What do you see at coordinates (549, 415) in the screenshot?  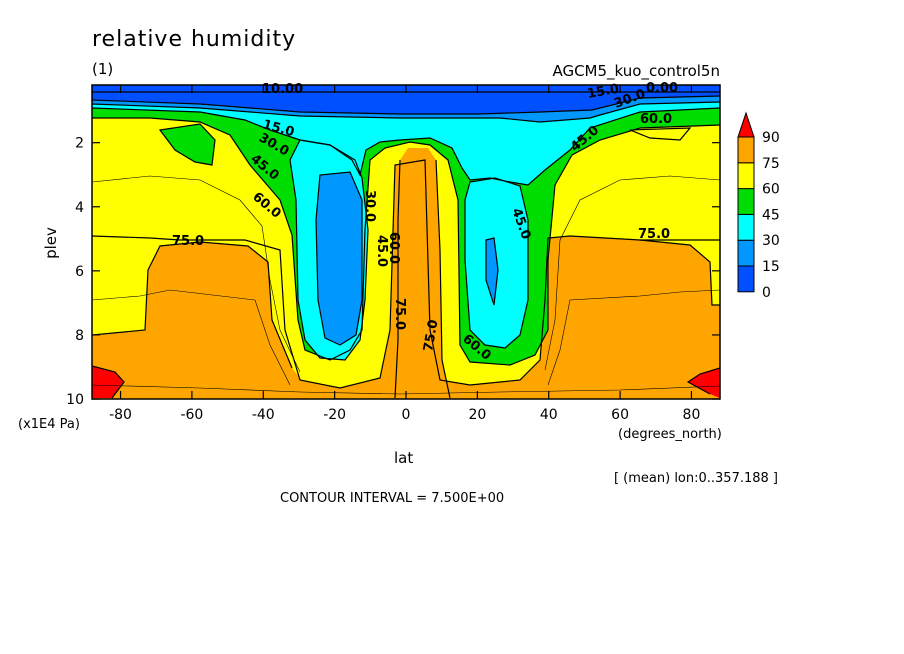 I see `x-tick-label: 40` at bounding box center [549, 415].